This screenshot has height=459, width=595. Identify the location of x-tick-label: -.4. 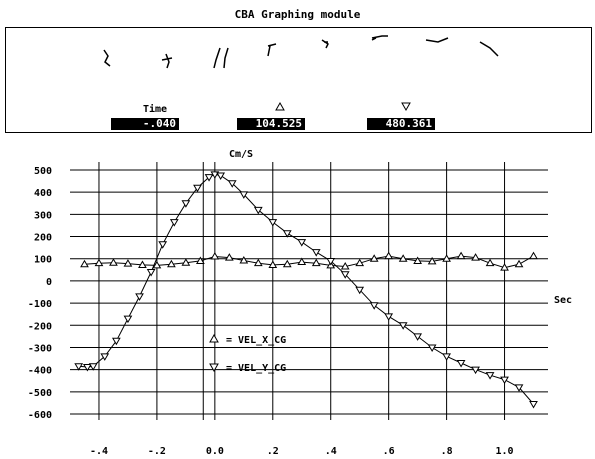
(99, 451).